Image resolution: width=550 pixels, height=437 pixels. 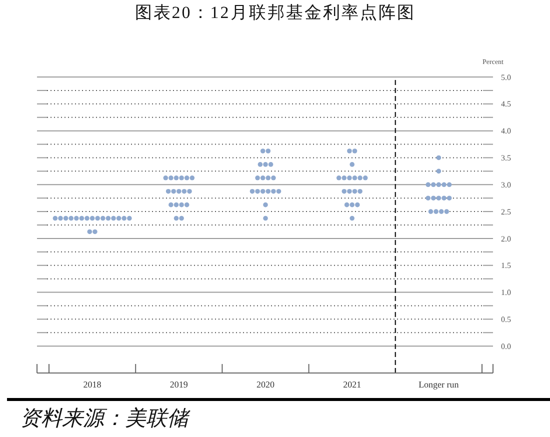 What do you see at coordinates (506, 131) in the screenshot?
I see `y-tick-label: 4.0` at bounding box center [506, 131].